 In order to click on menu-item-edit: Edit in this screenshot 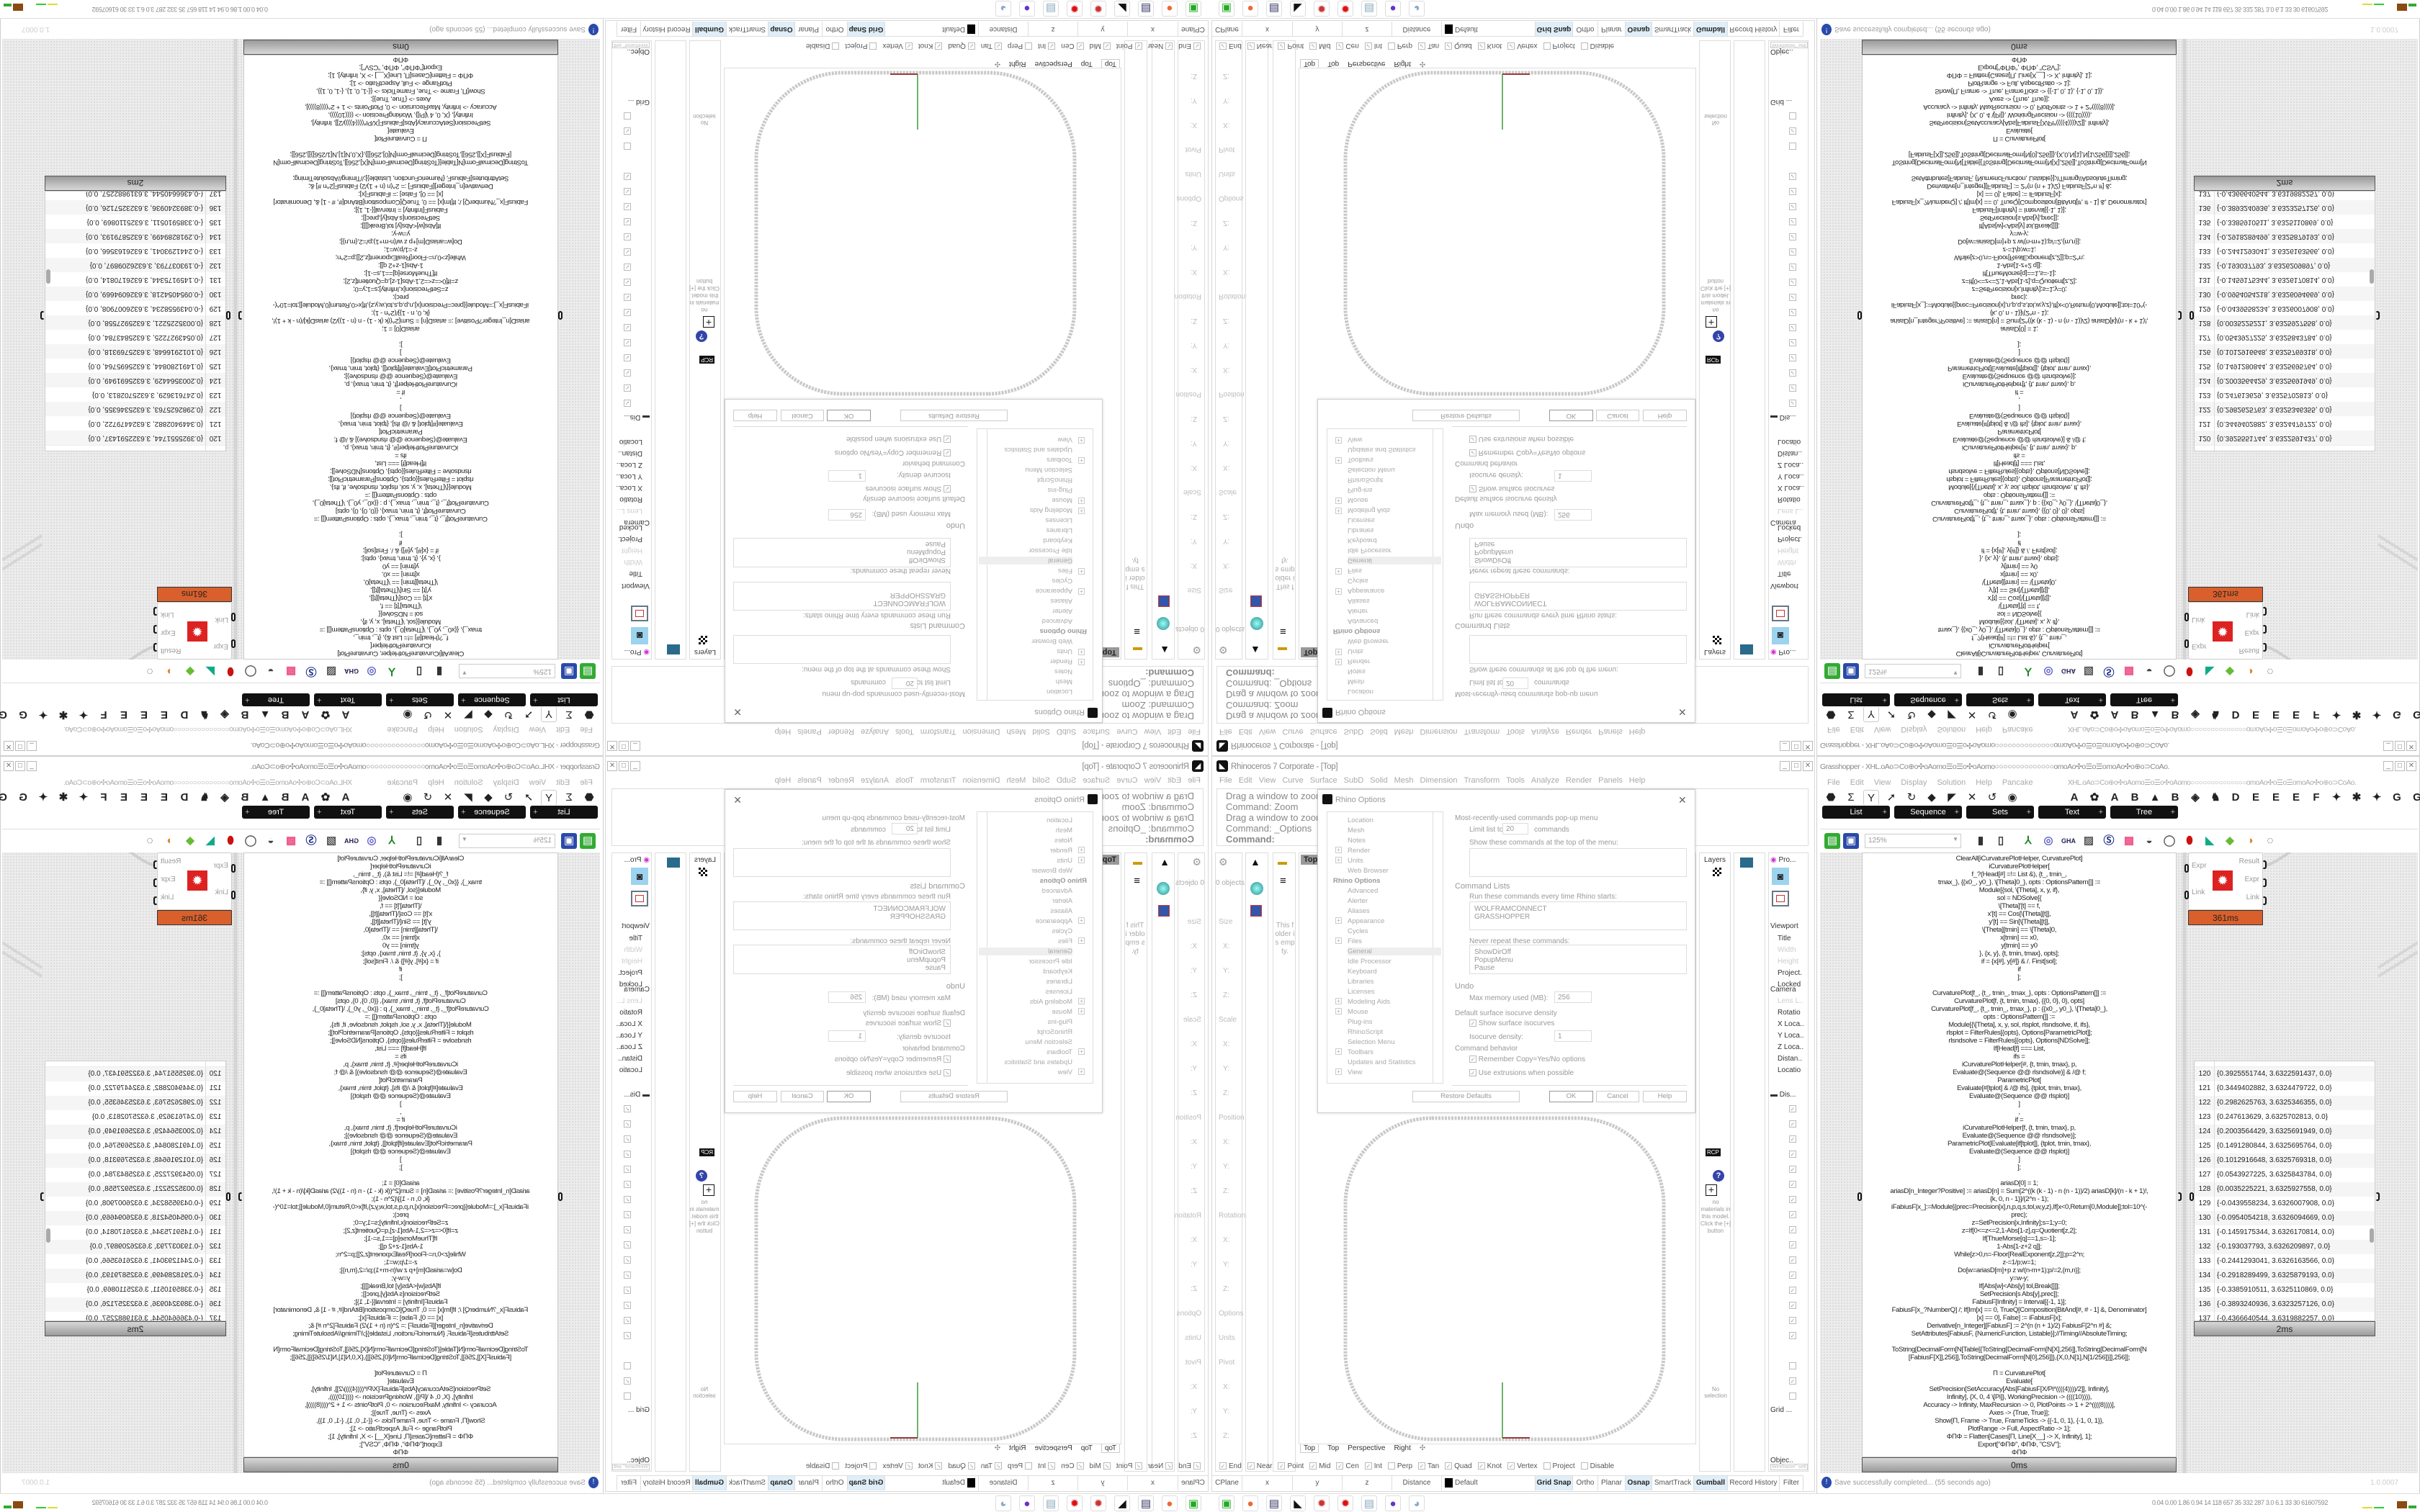, I will do `click(1245, 731)`.